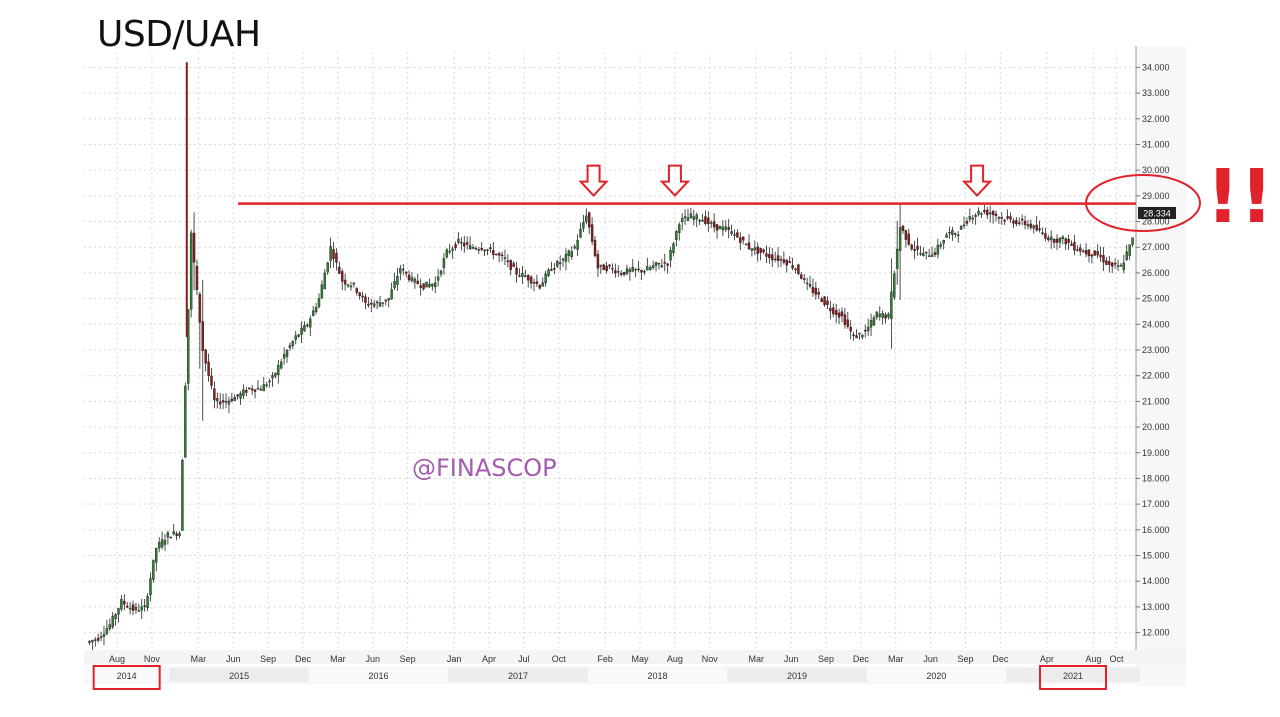 The width and height of the screenshot is (1280, 717). What do you see at coordinates (338, 659) in the screenshot?
I see `month-label: Mar` at bounding box center [338, 659].